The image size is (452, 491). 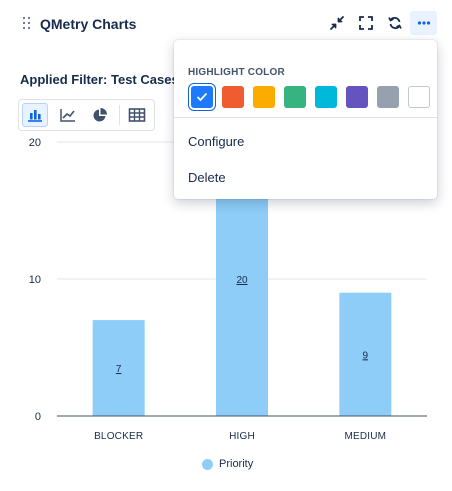 I want to click on pie-chart-button, so click(x=100, y=115).